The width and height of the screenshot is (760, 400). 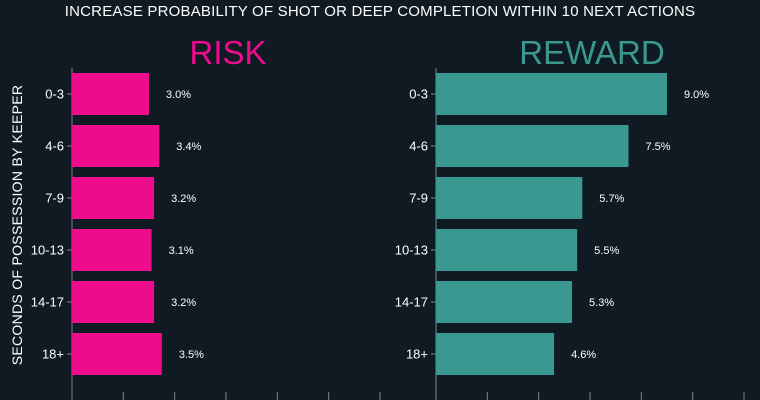 What do you see at coordinates (54, 146) in the screenshot?
I see `risk-category-label: 4-6` at bounding box center [54, 146].